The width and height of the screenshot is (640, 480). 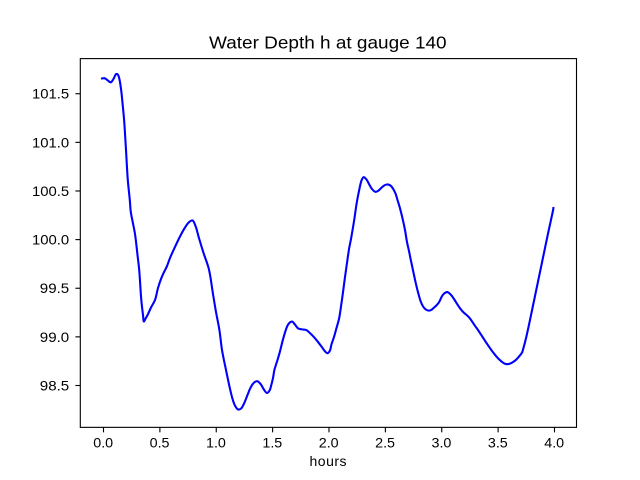 I want to click on svg-text: 1.0, so click(x=216, y=443).